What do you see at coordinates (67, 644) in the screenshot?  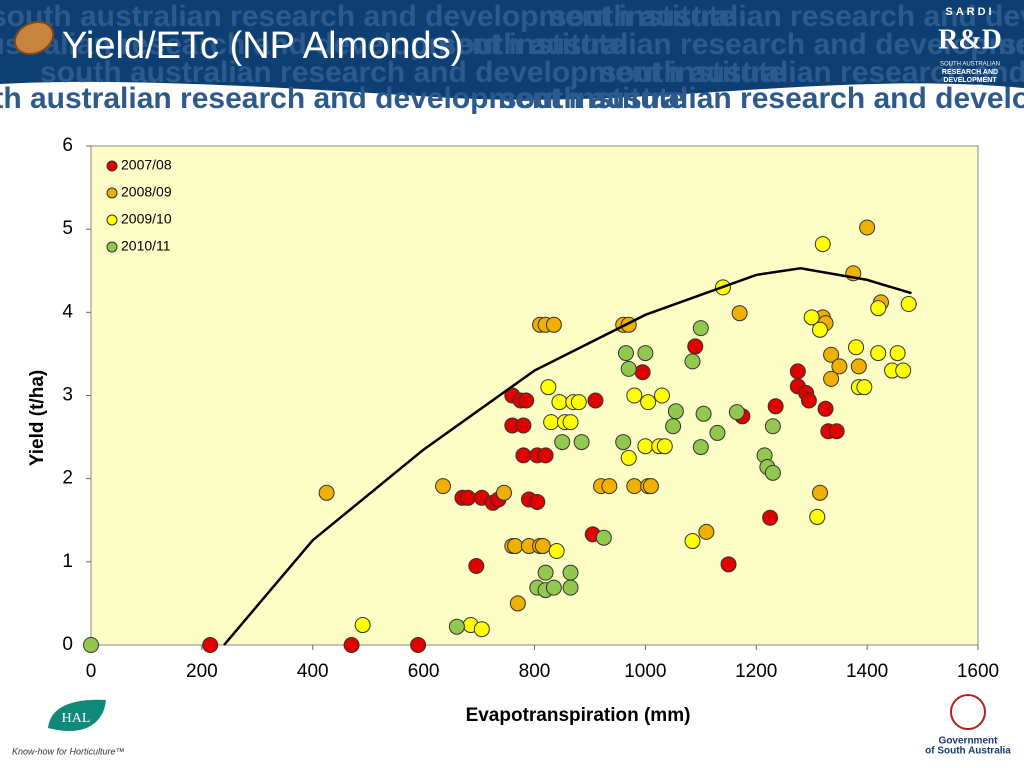 I see `y-tick-label: 0` at bounding box center [67, 644].